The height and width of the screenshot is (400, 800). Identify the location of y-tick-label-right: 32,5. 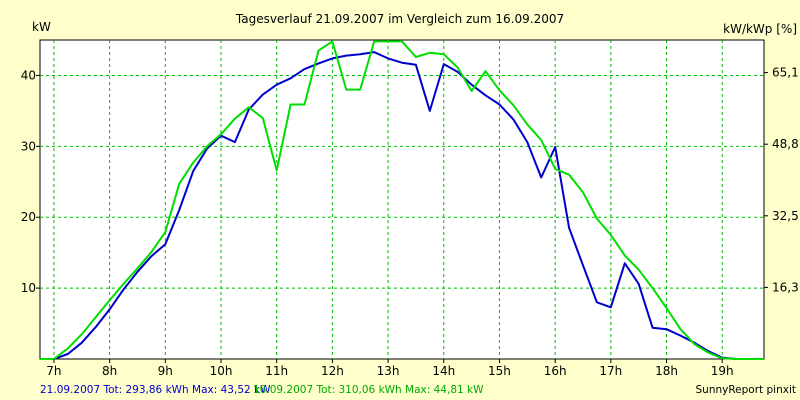
(785, 216).